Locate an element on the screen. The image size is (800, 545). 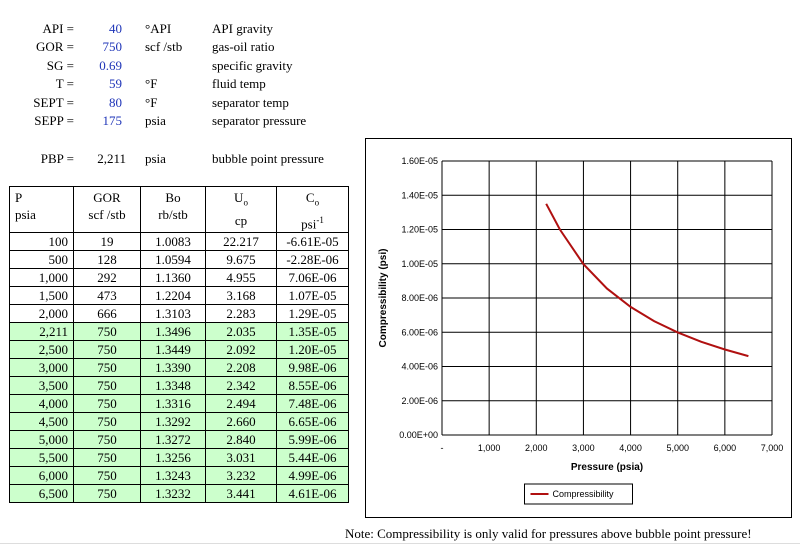
cell-bo: 1.3272 is located at coordinates (173, 439).